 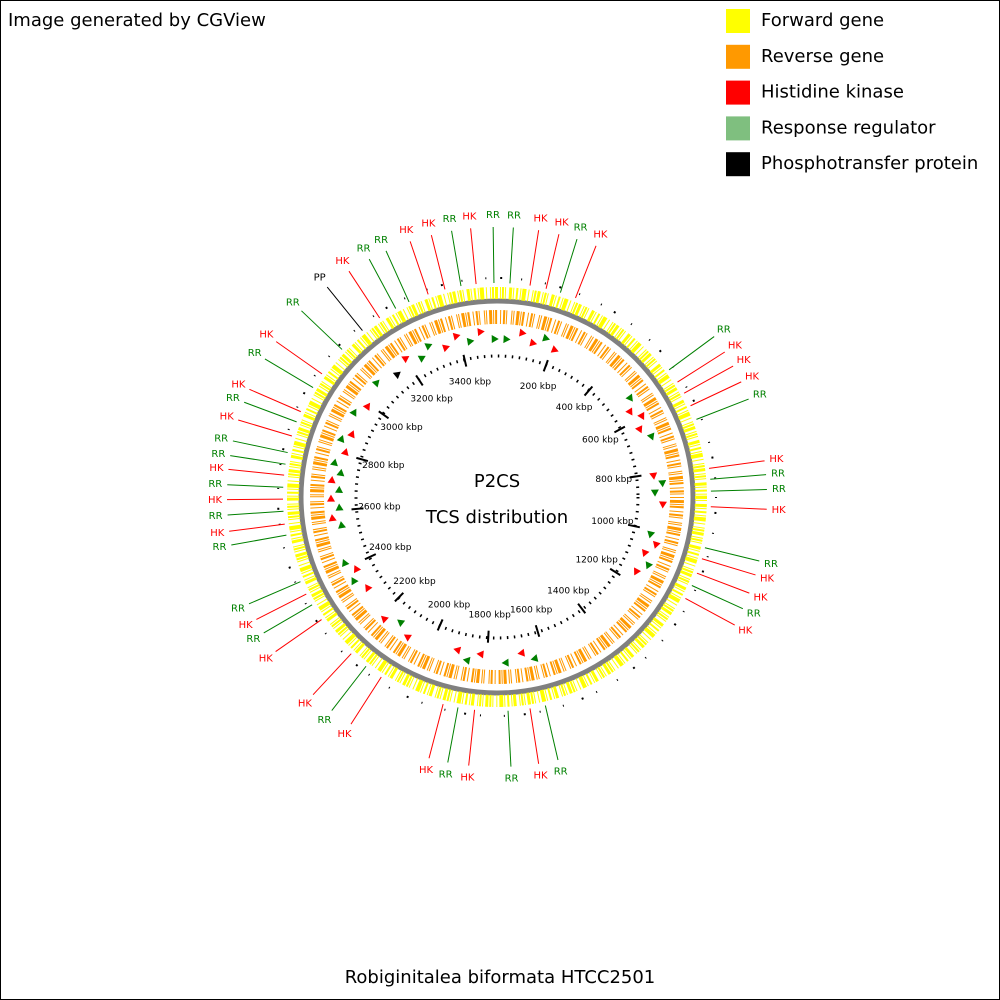 What do you see at coordinates (431, 399) in the screenshot?
I see `ruler-label: 3200 kbp` at bounding box center [431, 399].